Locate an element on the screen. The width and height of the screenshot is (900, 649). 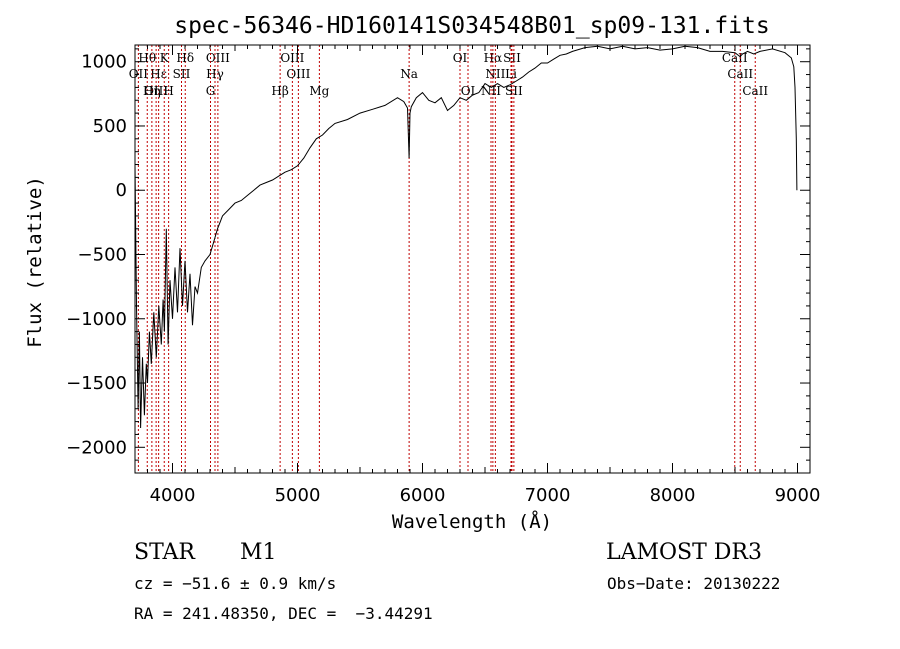
ra-dec: RA = 241.48350, DEC = −3.44291 is located at coordinates (283, 613).